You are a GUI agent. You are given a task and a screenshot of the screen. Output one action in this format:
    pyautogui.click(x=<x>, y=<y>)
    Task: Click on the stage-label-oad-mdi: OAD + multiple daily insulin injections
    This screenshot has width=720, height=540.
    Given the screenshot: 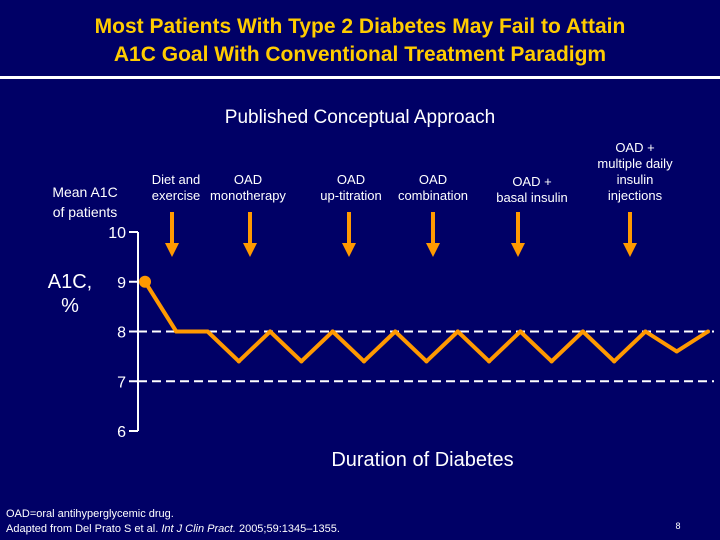 What is the action you would take?
    pyautogui.click(x=635, y=172)
    